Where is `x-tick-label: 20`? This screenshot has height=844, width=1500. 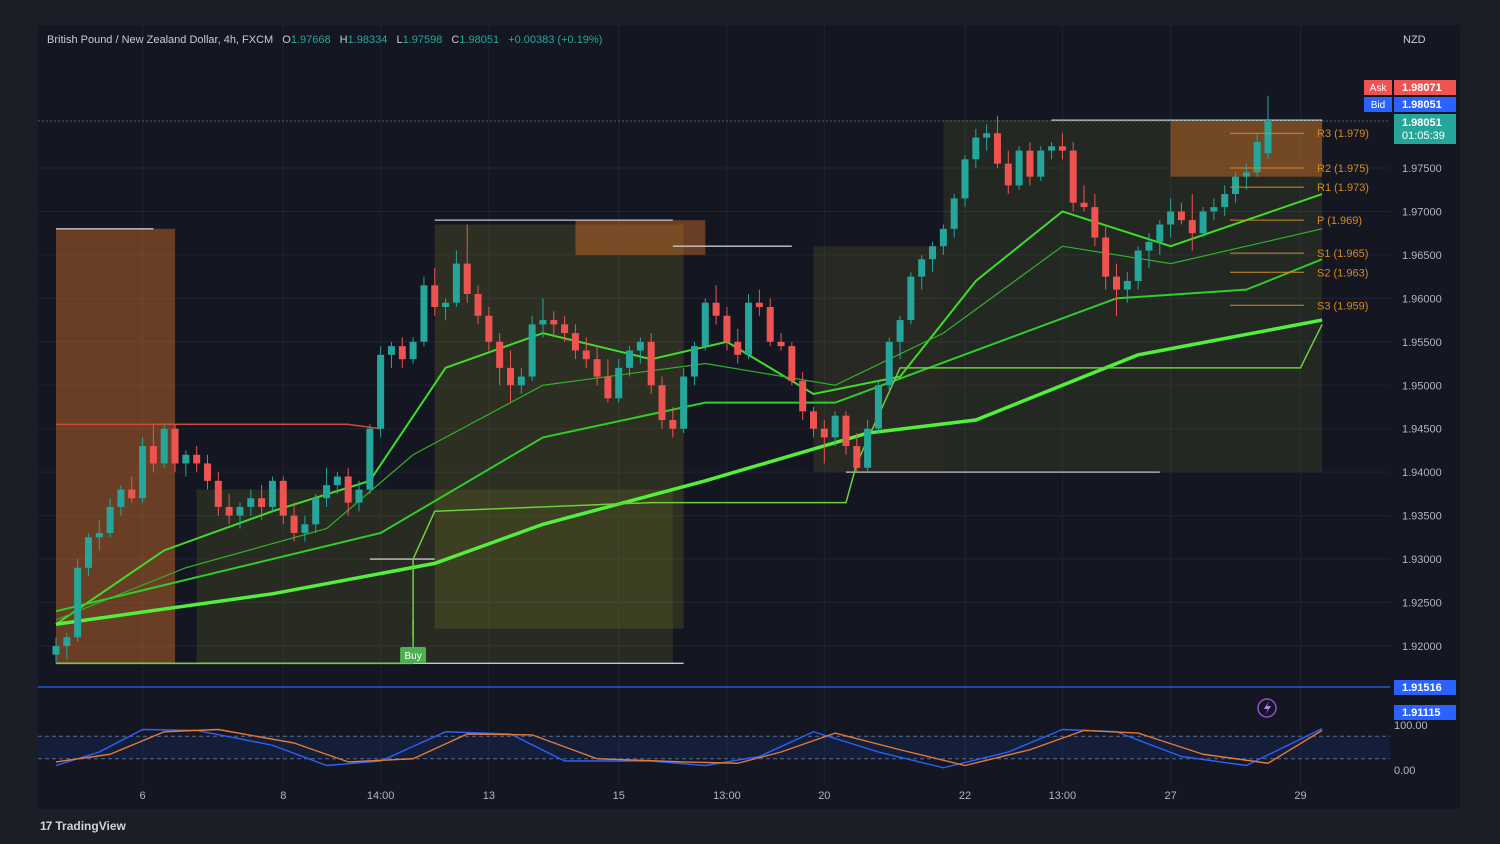 x-tick-label: 20 is located at coordinates (824, 796).